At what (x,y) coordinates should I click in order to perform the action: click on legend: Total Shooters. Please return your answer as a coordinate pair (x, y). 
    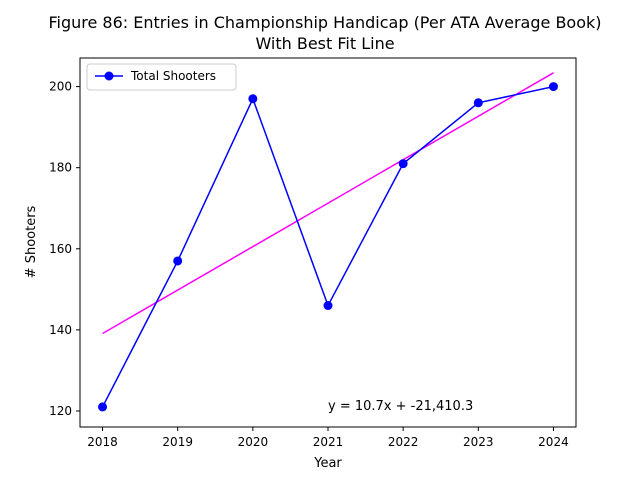
    Looking at the image, I should click on (161, 77).